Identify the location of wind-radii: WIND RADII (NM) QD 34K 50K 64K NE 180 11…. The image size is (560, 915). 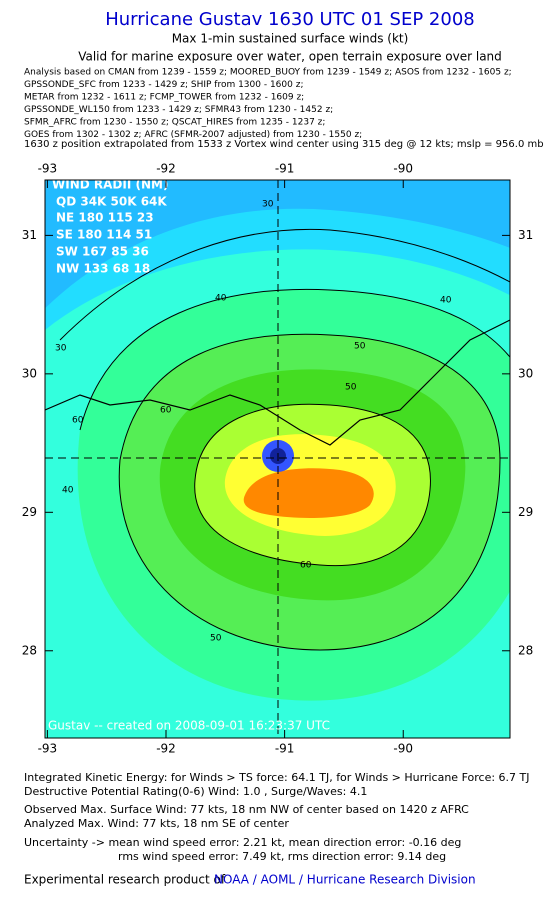
(110, 227).